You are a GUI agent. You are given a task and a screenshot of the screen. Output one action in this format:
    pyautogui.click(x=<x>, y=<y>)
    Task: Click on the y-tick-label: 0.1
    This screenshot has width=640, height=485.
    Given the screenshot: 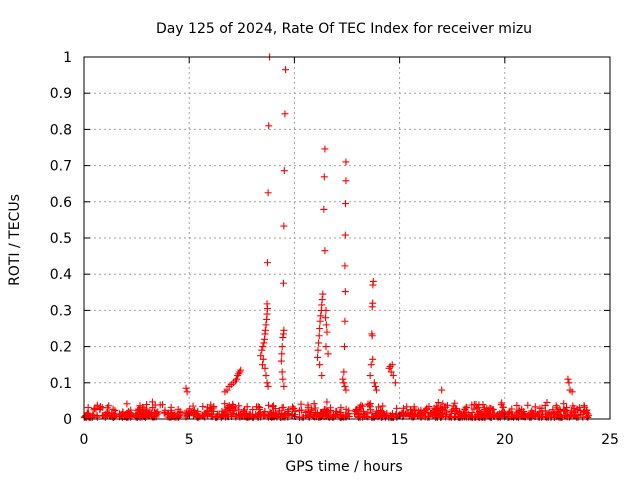 What is the action you would take?
    pyautogui.click(x=61, y=384)
    